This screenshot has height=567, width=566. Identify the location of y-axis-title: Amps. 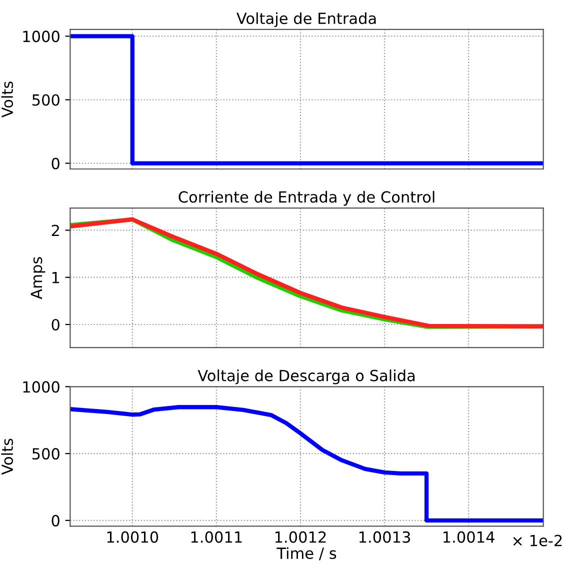
(38, 278).